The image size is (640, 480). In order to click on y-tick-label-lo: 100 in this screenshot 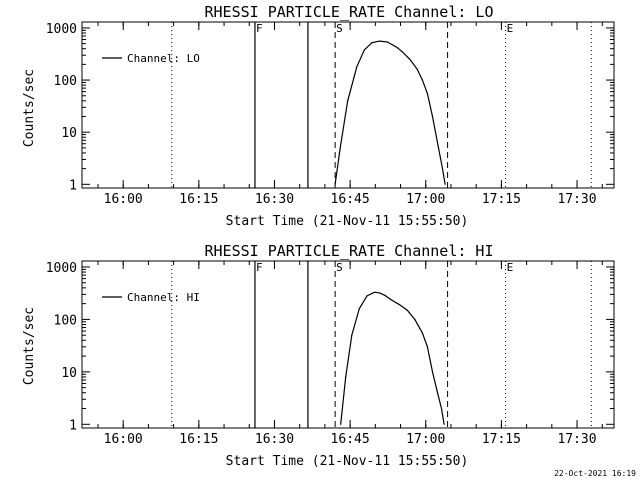, I will do `click(65, 81)`.